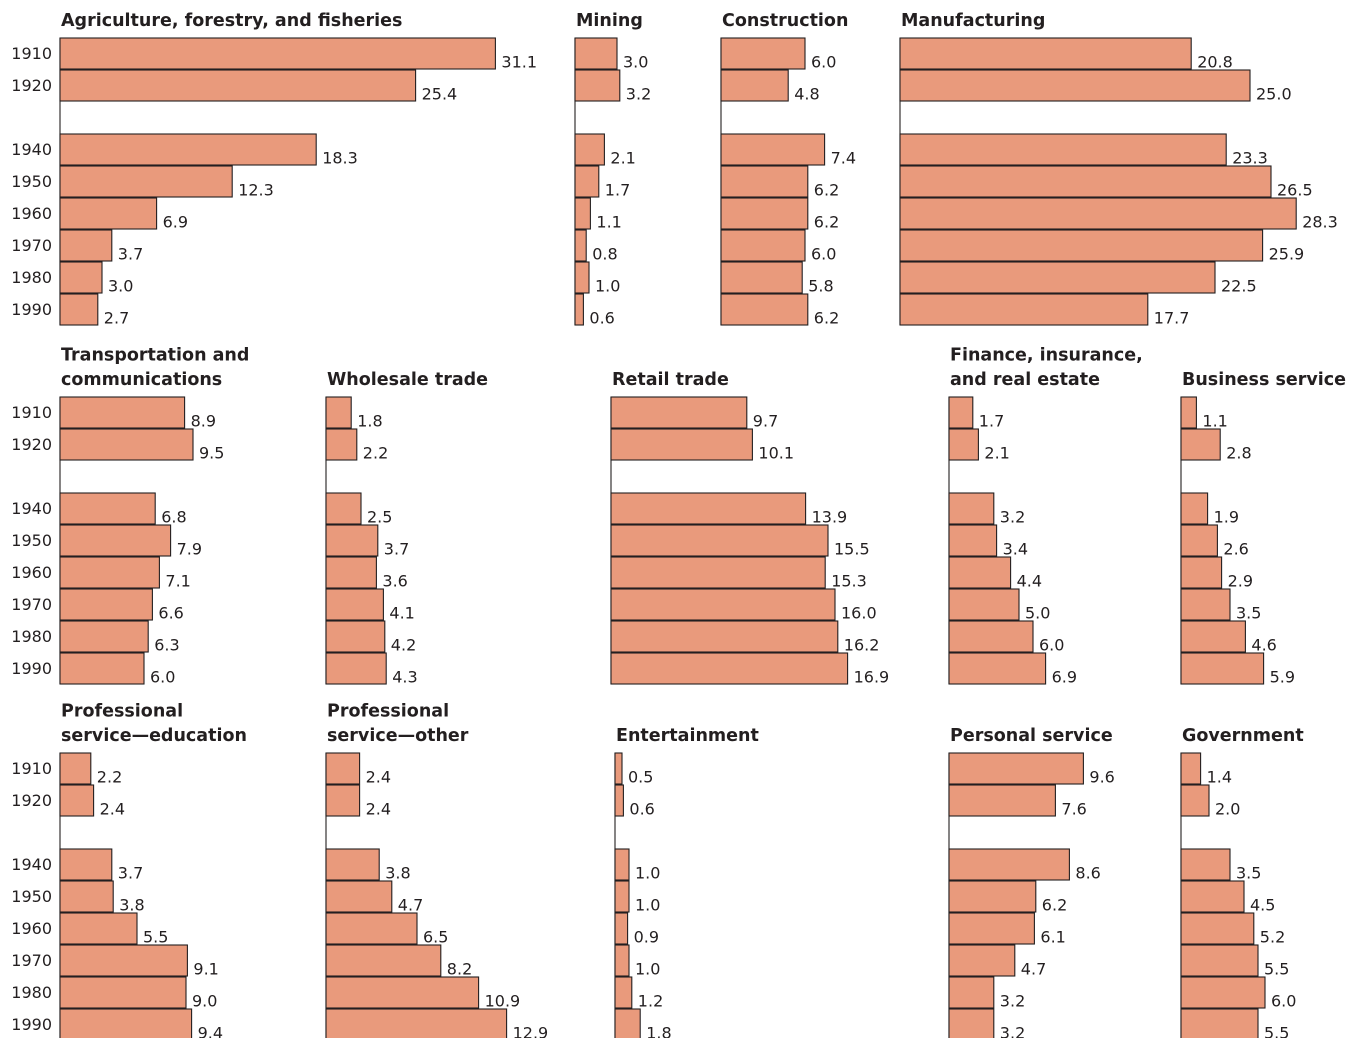 The width and height of the screenshot is (1363, 1038). Describe the element at coordinates (1101, 777) in the screenshot. I see `value-label-1910: 9.6` at that location.